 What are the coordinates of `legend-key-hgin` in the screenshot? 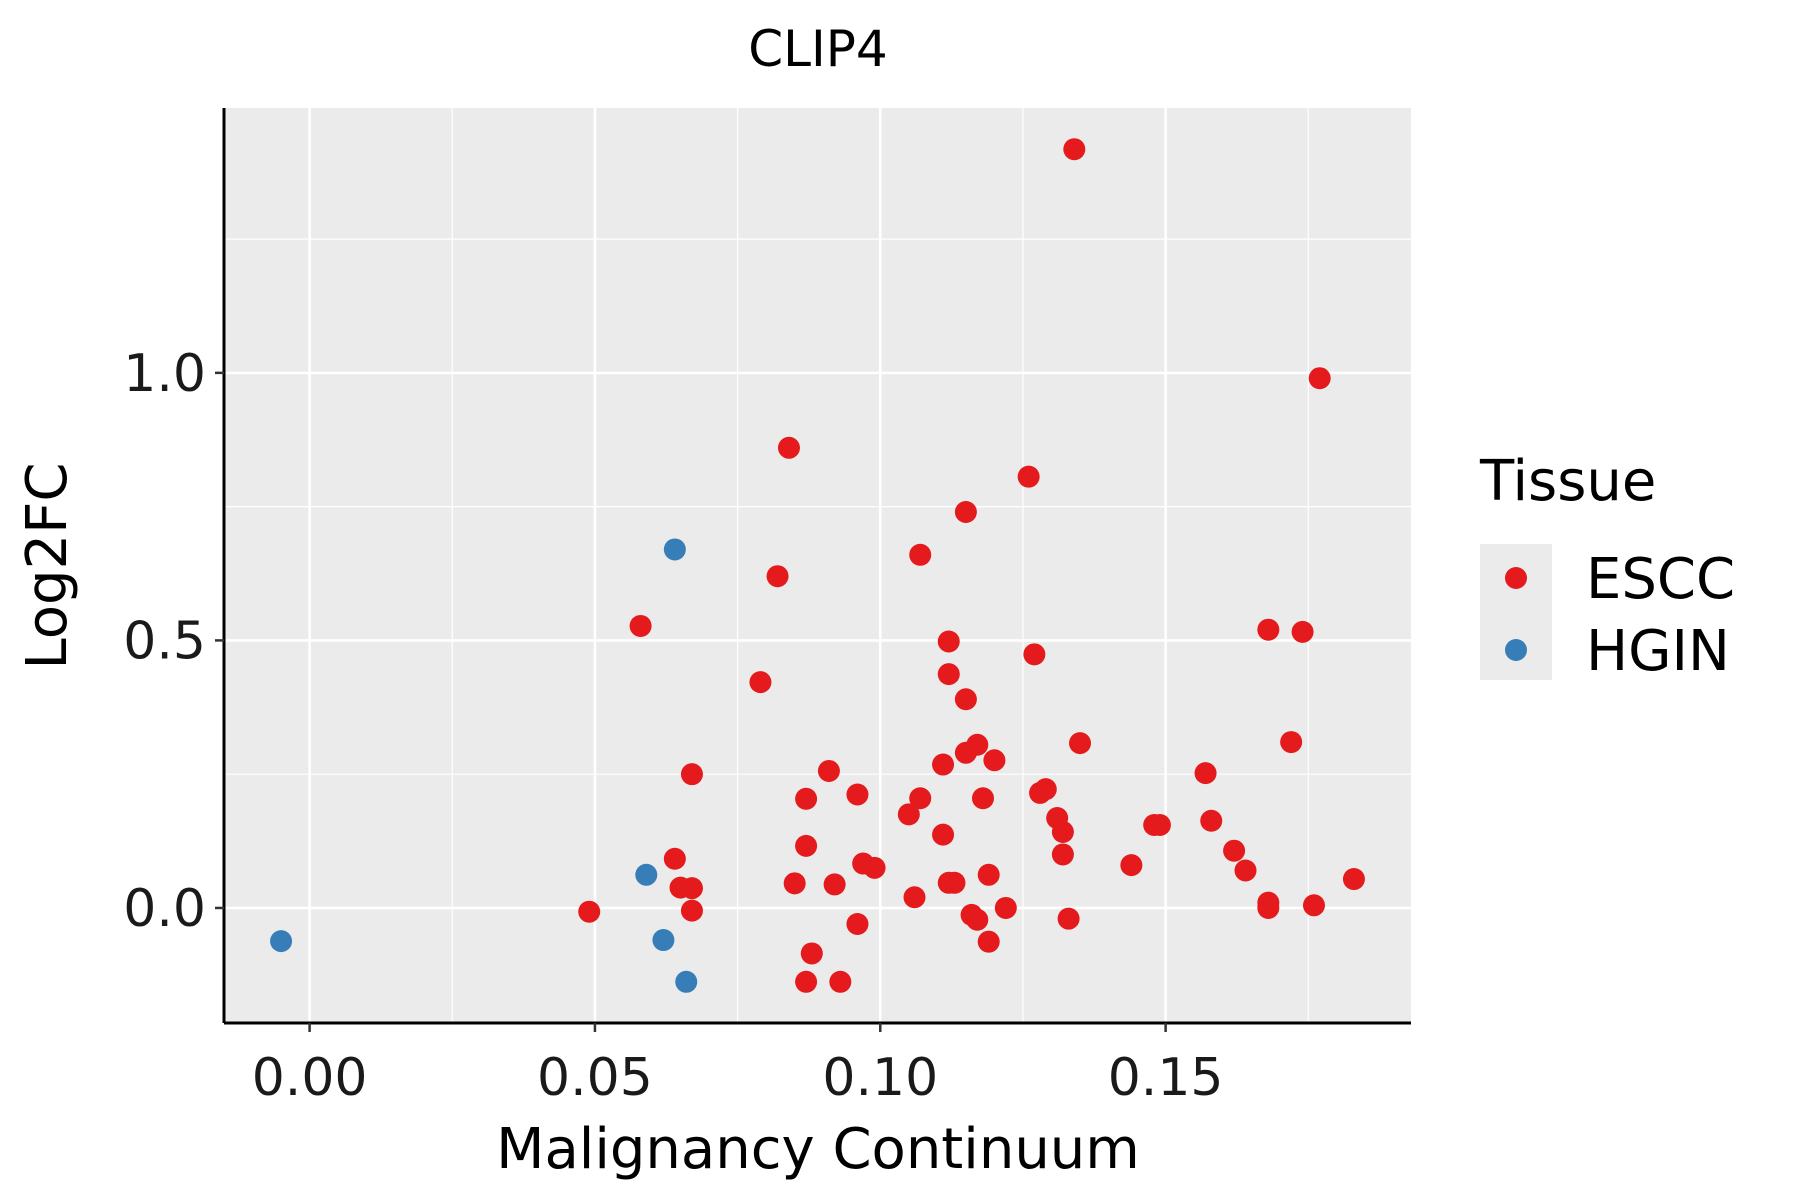 It's located at (1516, 650).